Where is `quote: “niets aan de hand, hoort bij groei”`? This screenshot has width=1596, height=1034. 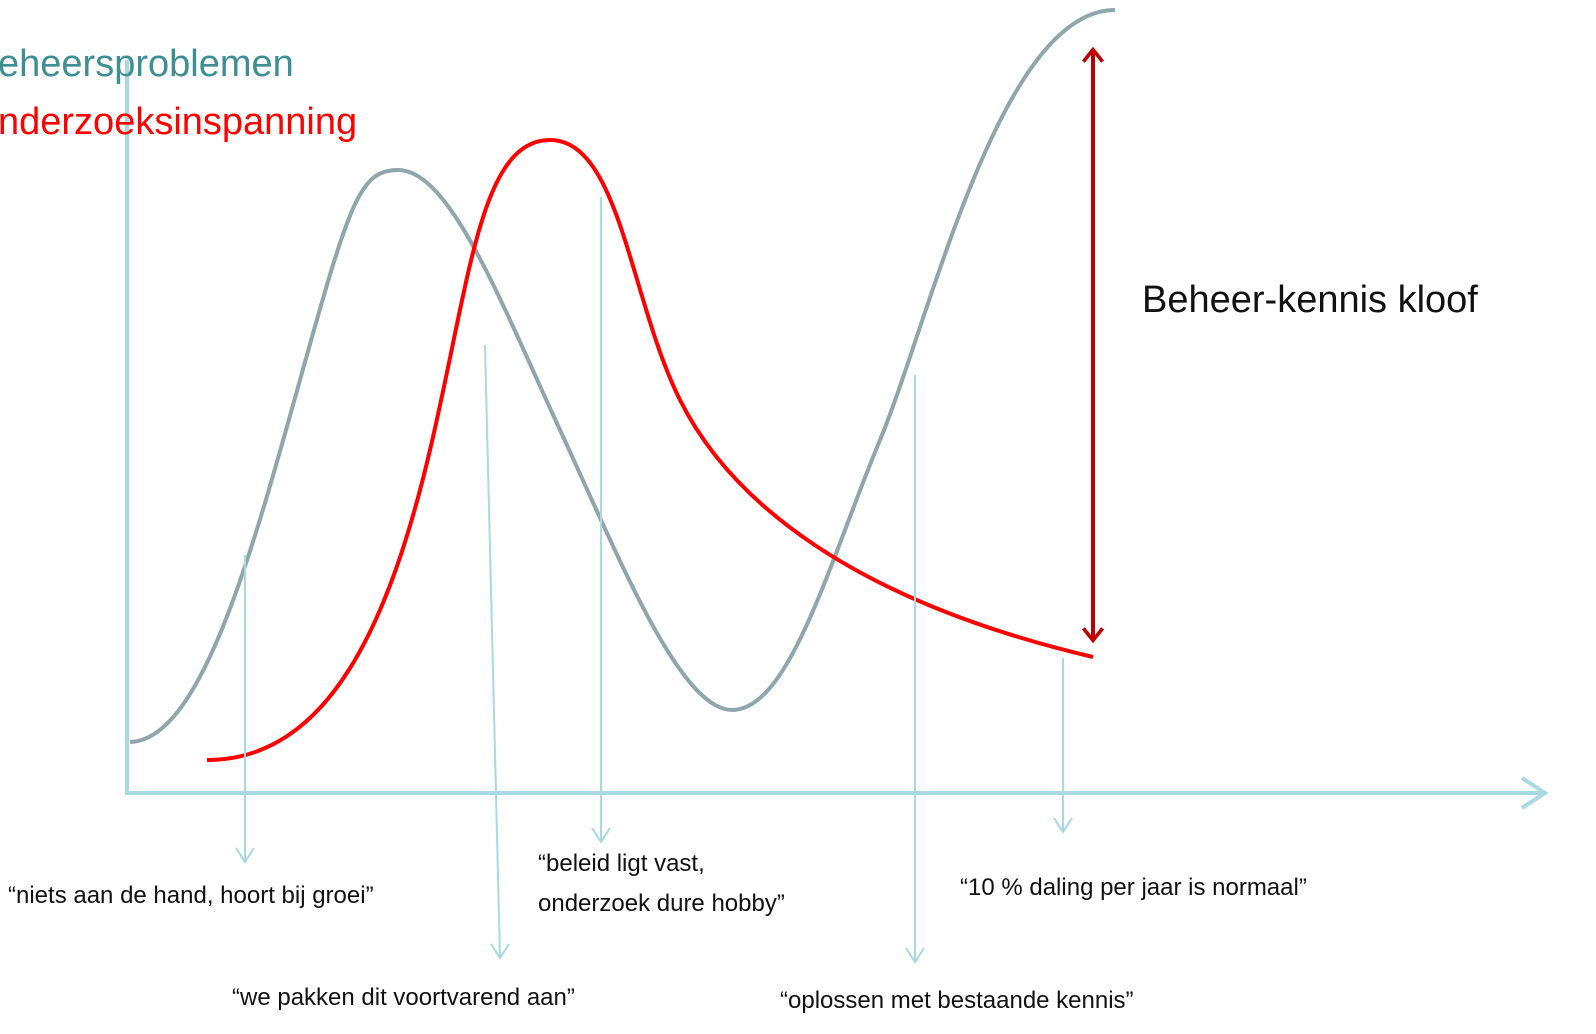
quote: “niets aan de hand, hoort bij groei” is located at coordinates (191, 895).